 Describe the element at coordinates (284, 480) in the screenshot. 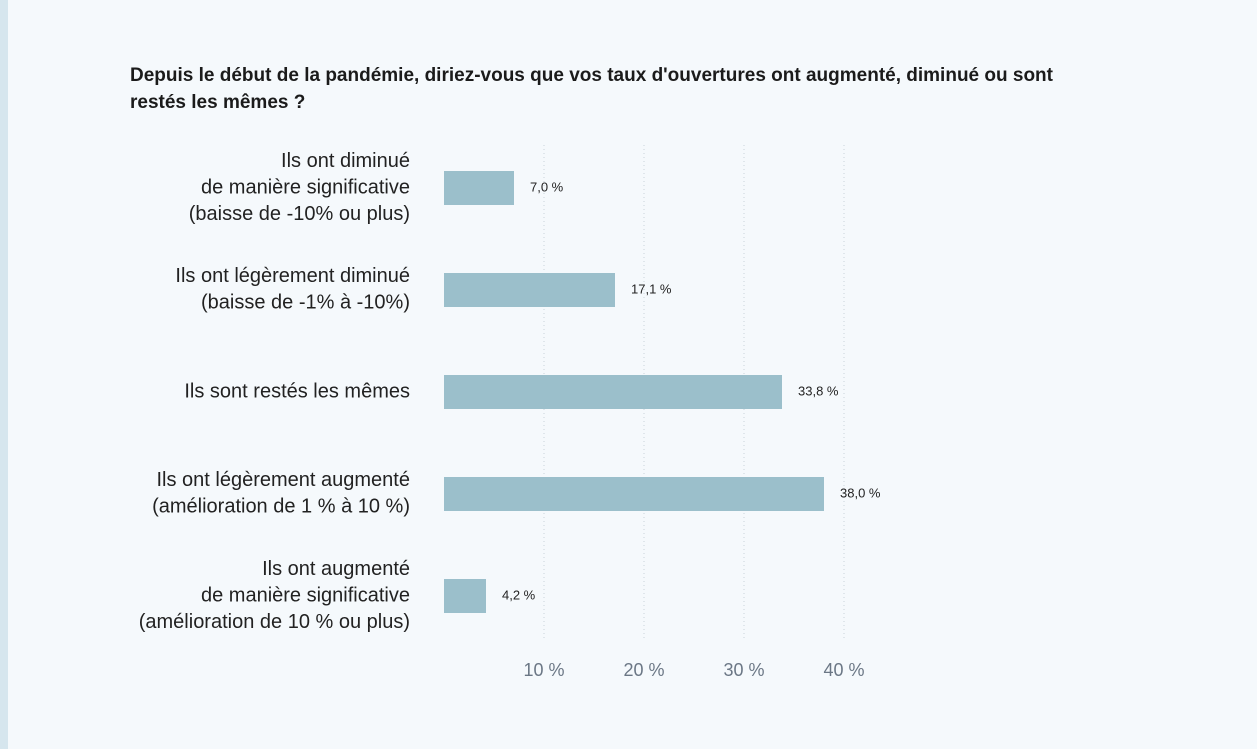

I see `category-label-line: Ils ont légèrement augmenté` at that location.